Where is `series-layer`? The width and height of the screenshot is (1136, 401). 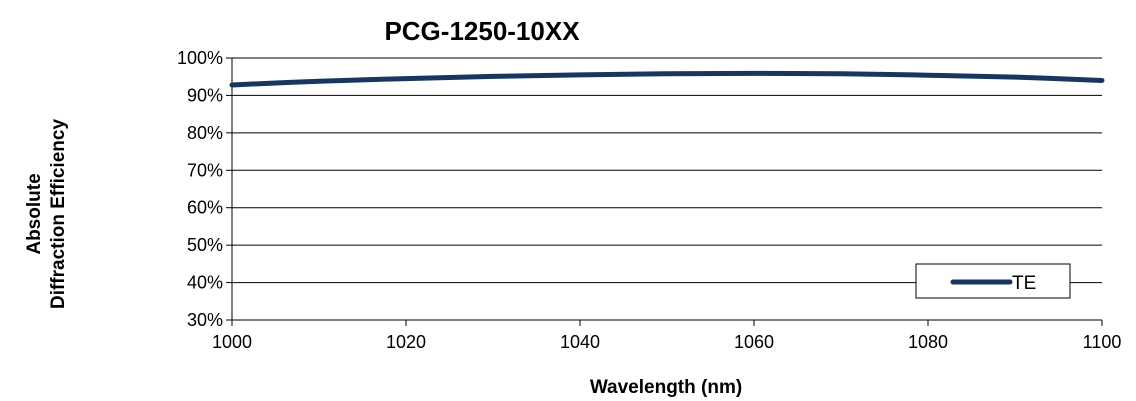 series-layer is located at coordinates (667, 79).